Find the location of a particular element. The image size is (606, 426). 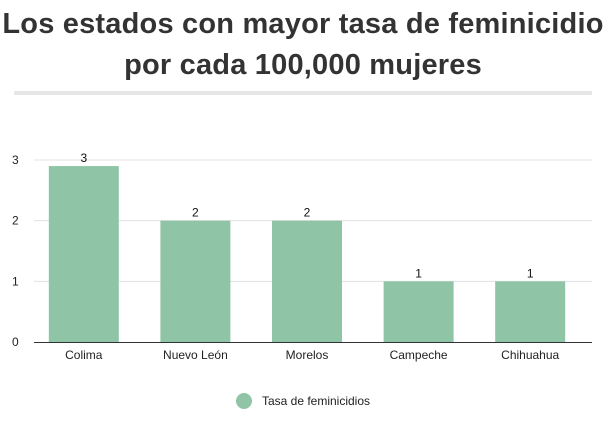

x-tick-label: Nuevo León is located at coordinates (195, 355).